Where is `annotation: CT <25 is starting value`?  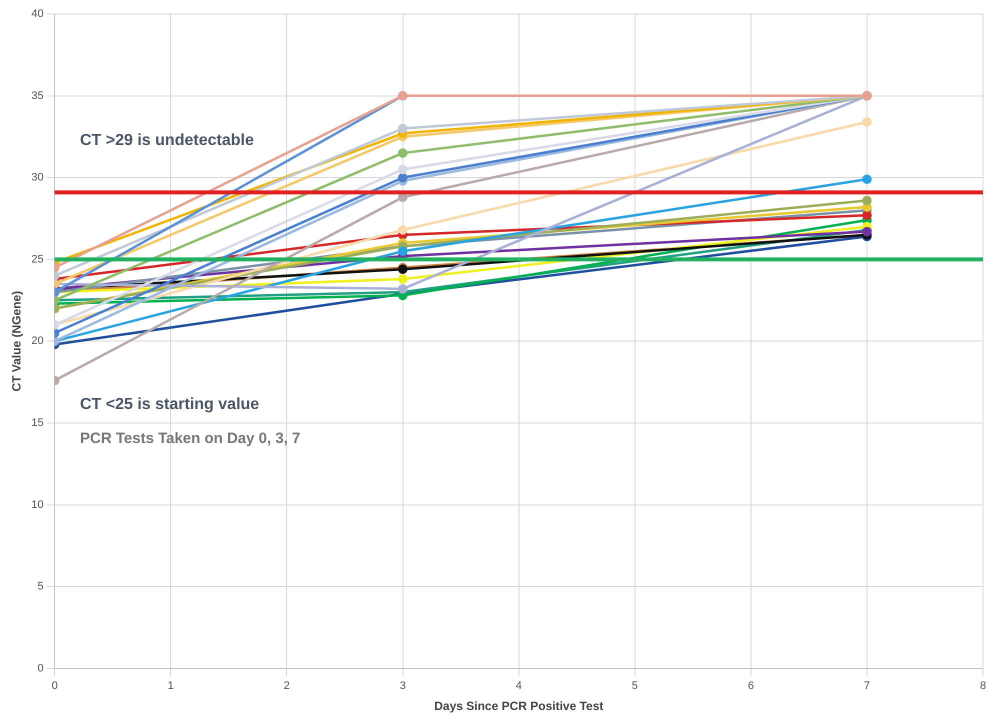
annotation: CT <25 is starting value is located at coordinates (170, 405).